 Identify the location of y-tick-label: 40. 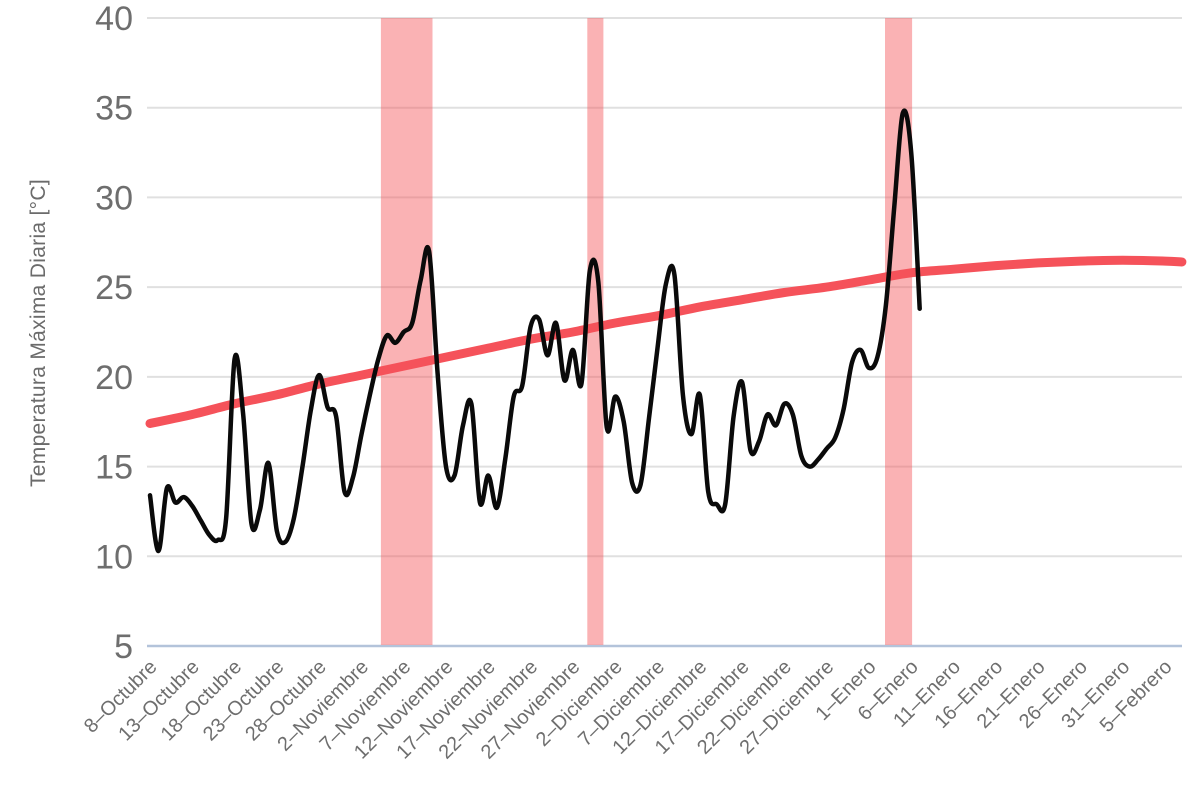
(114, 19).